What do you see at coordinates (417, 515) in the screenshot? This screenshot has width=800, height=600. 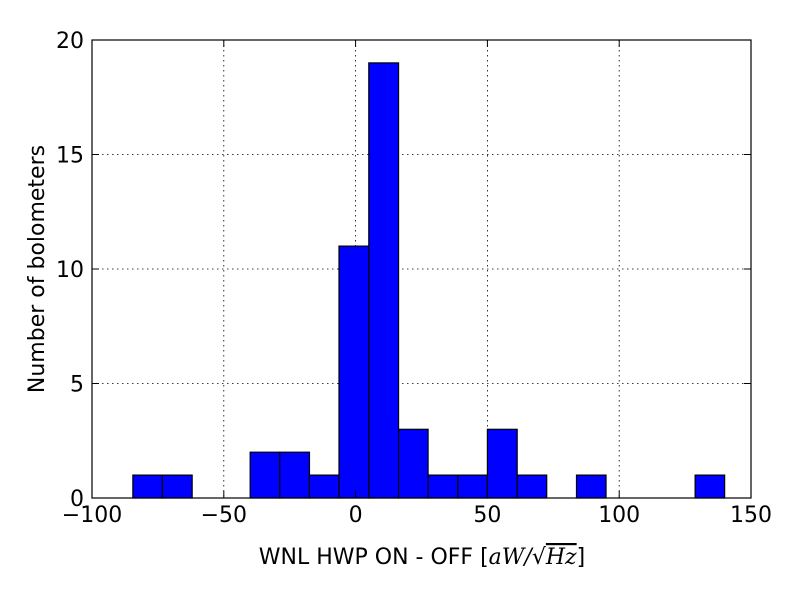 I see `x-tick-labels: −100 −50 0 50 100 150` at bounding box center [417, 515].